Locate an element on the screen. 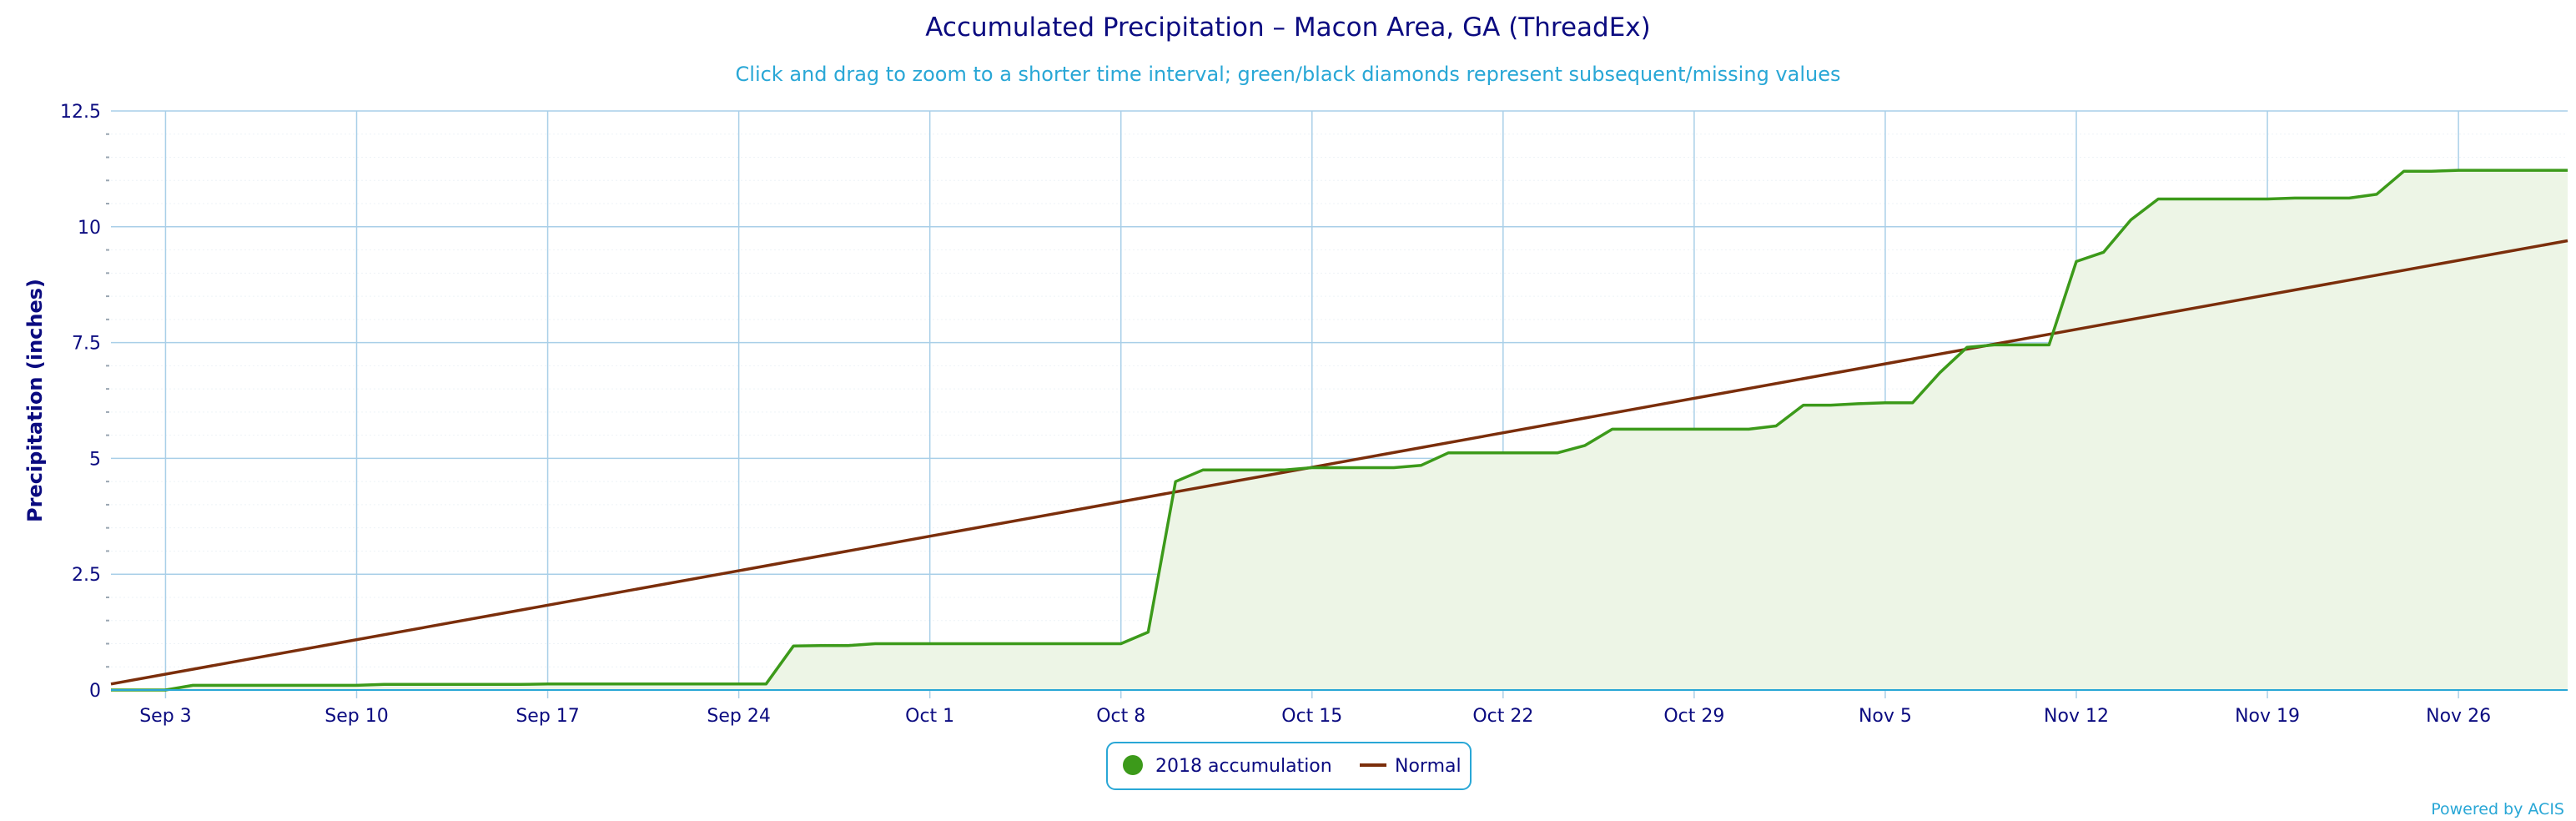 The width and height of the screenshot is (2576, 821). x-tick-label: Sep 10 is located at coordinates (356, 717).